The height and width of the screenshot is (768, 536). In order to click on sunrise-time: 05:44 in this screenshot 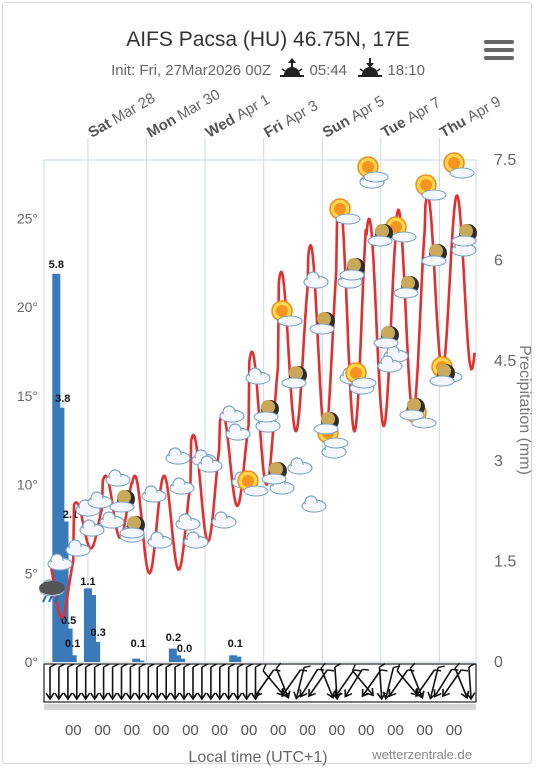, I will do `click(328, 70)`.